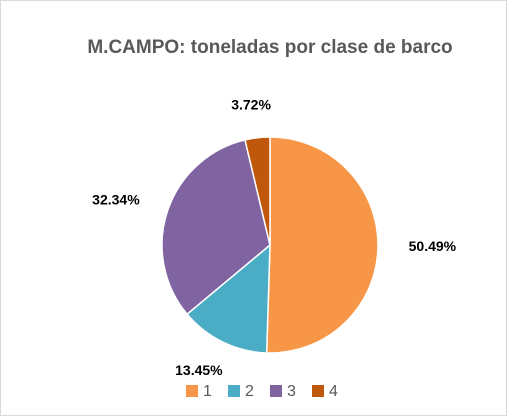 The image size is (507, 416). Describe the element at coordinates (207, 391) in the screenshot. I see `legend-label: 1` at that location.